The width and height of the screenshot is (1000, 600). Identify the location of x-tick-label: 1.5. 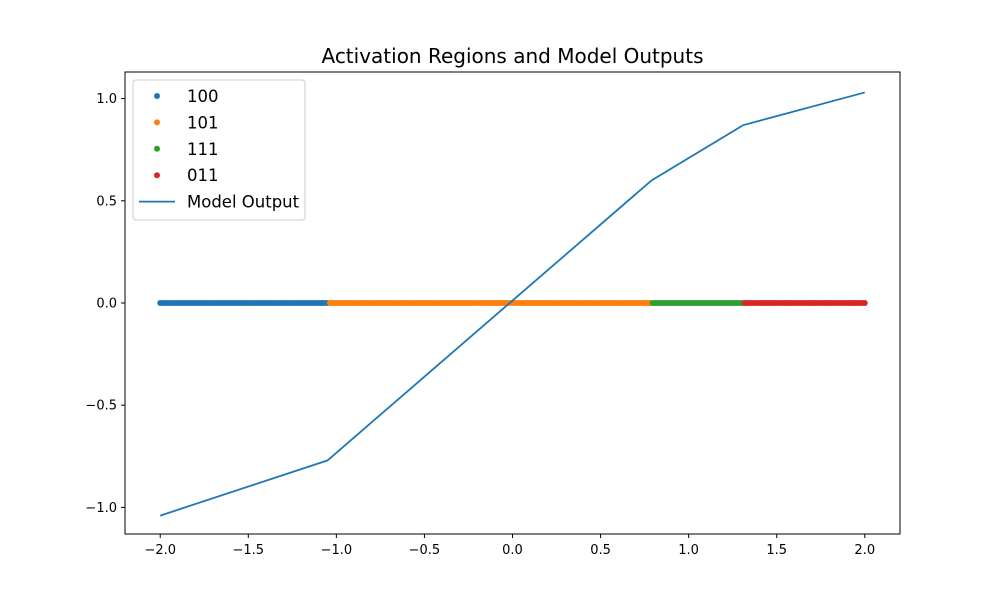
(776, 550).